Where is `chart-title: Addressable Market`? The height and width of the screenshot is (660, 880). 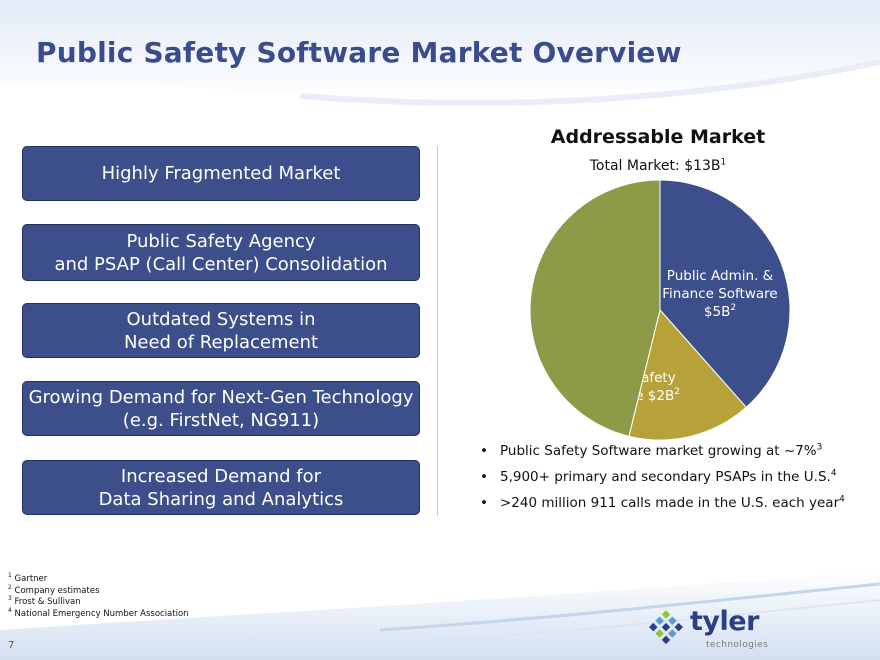 chart-title: Addressable Market is located at coordinates (658, 137).